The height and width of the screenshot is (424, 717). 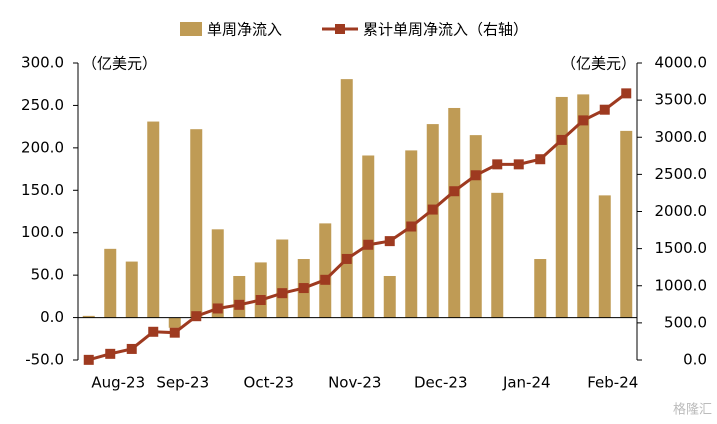 I want to click on y2-tick-label: 3500.0, so click(x=681, y=100).